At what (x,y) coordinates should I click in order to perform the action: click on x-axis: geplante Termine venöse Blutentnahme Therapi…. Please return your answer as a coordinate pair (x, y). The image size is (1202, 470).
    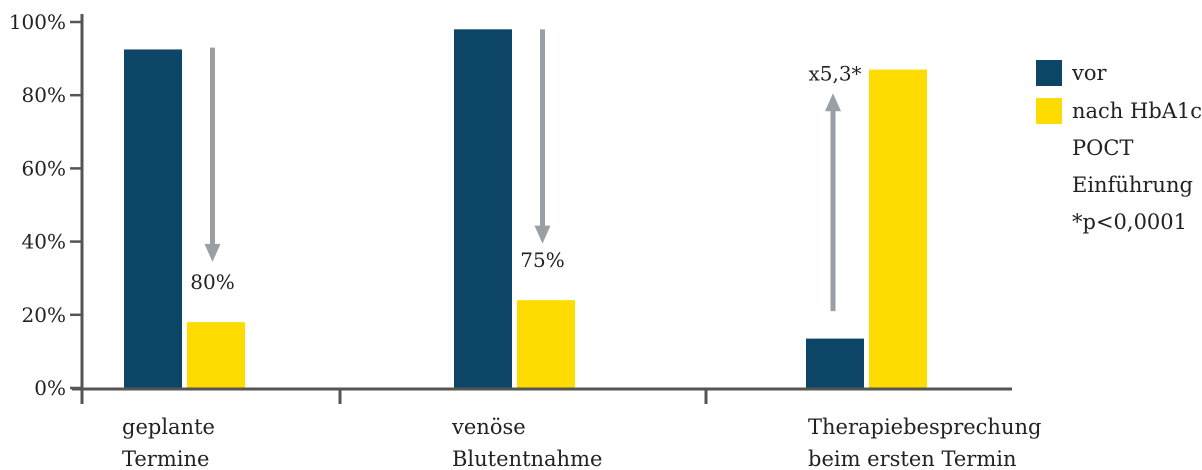
    Looking at the image, I should click on (556, 428).